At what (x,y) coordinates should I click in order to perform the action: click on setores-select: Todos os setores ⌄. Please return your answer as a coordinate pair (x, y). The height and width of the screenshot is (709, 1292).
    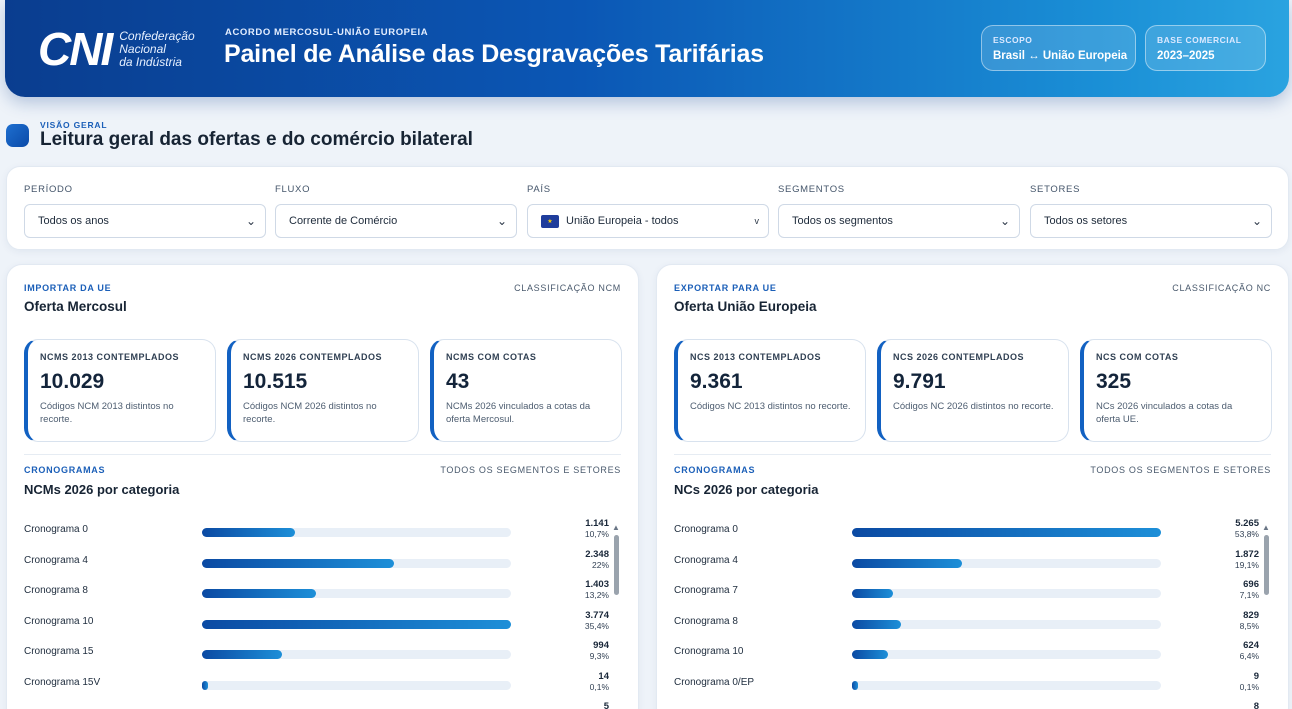
    Looking at the image, I should click on (1151, 221).